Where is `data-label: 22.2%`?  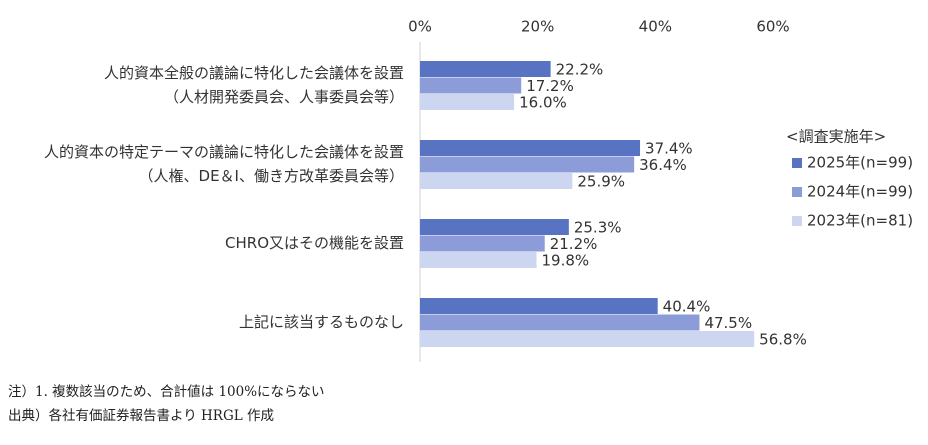
data-label: 22.2% is located at coordinates (580, 70).